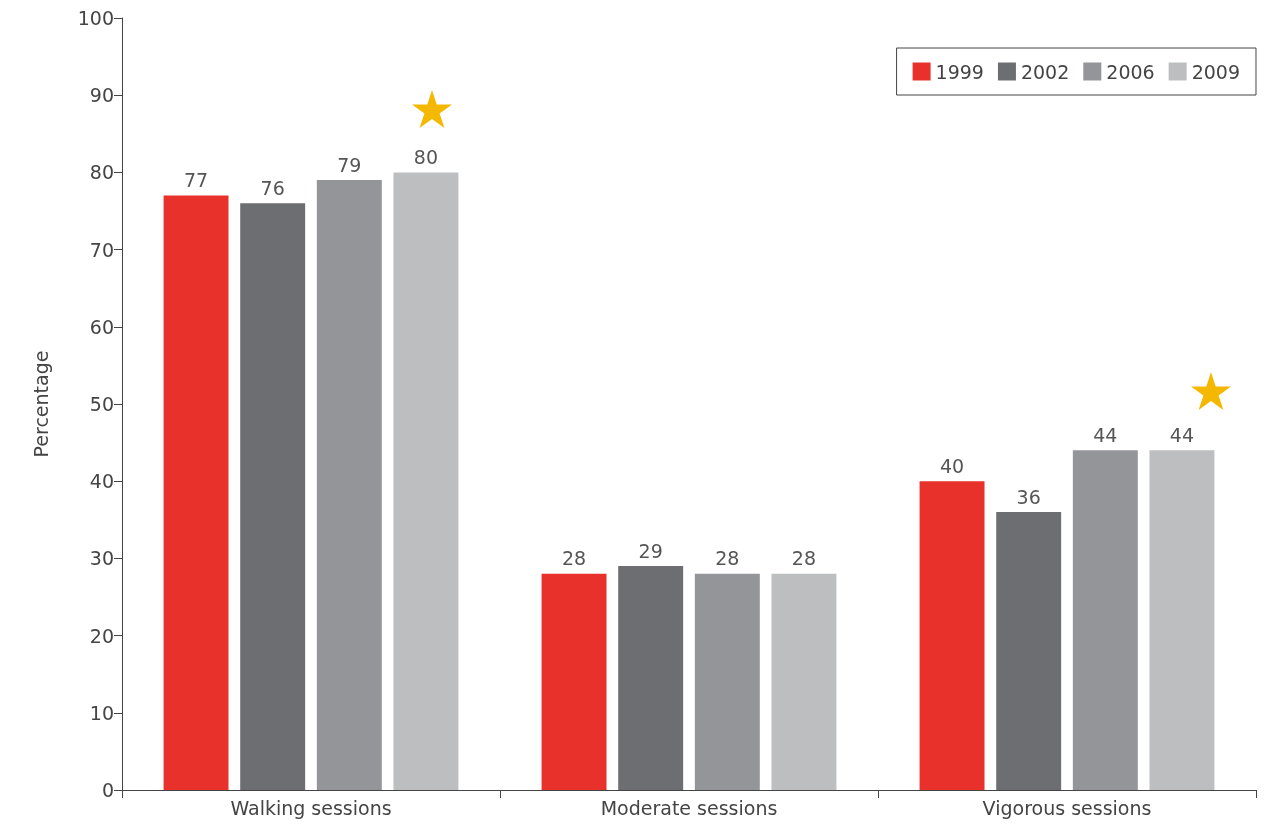  I want to click on data-label: 76, so click(272, 187).